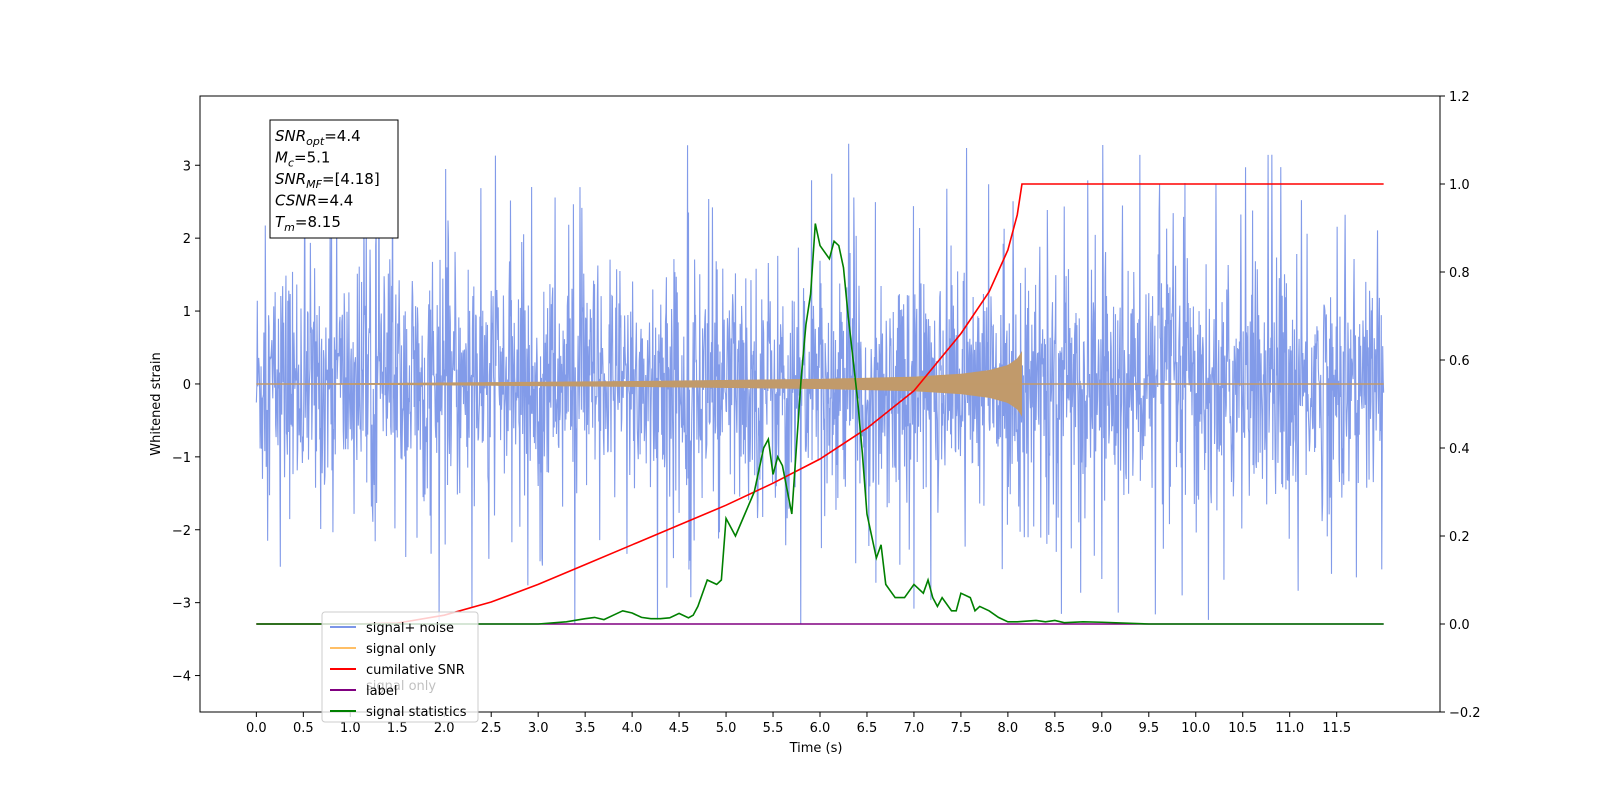  What do you see at coordinates (318, 222) in the screenshot?
I see `annotation-value: =8.15` at bounding box center [318, 222].